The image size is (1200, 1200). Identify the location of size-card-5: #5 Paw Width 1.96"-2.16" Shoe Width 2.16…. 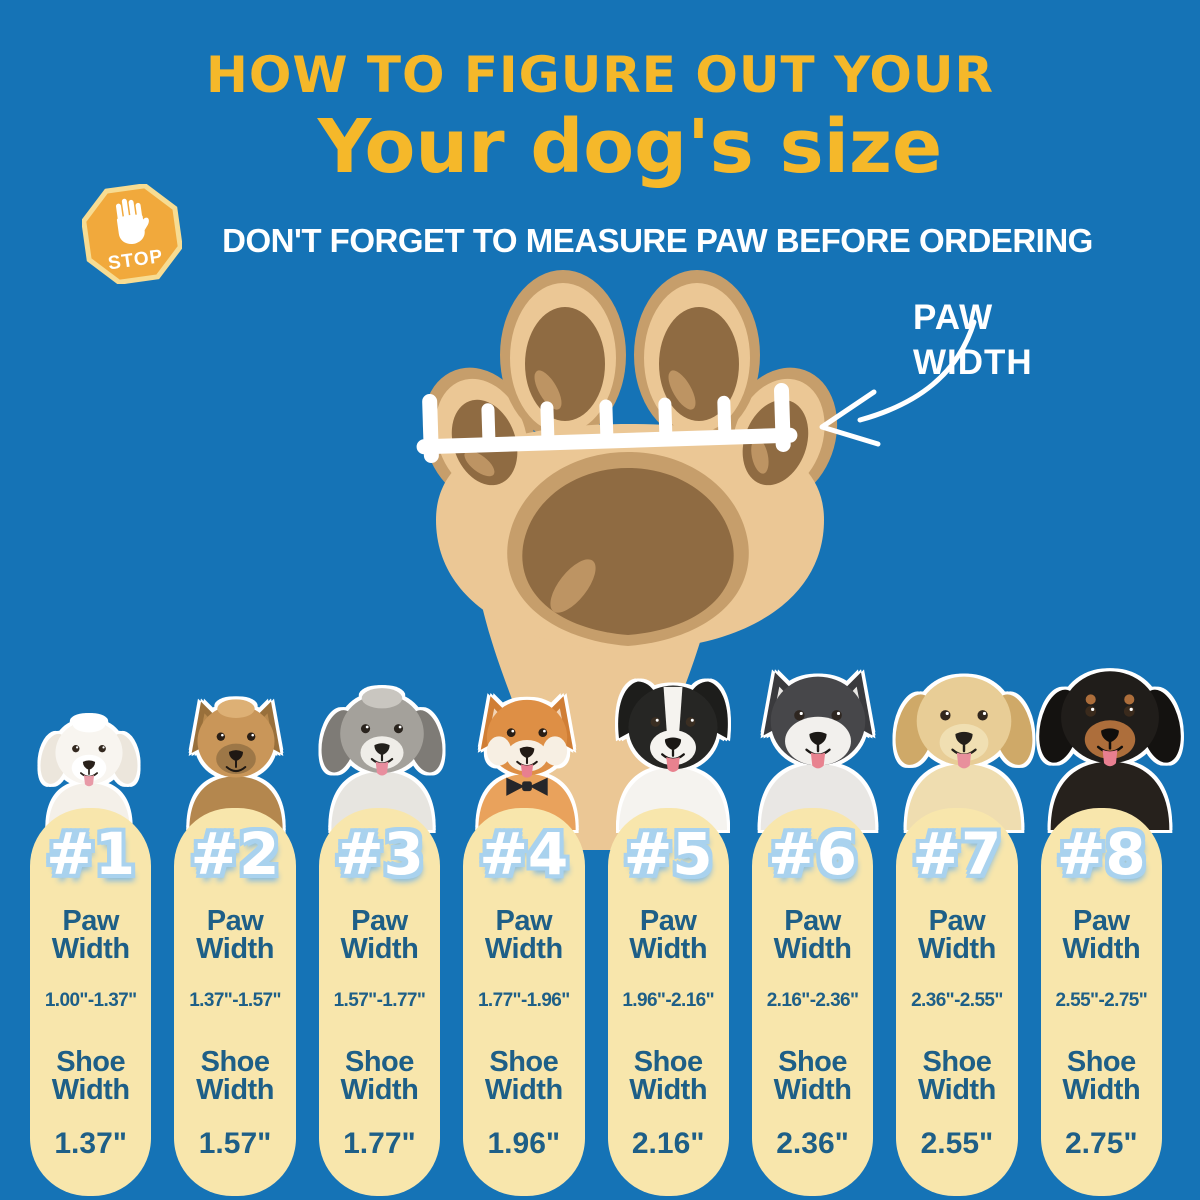
(668, 1002).